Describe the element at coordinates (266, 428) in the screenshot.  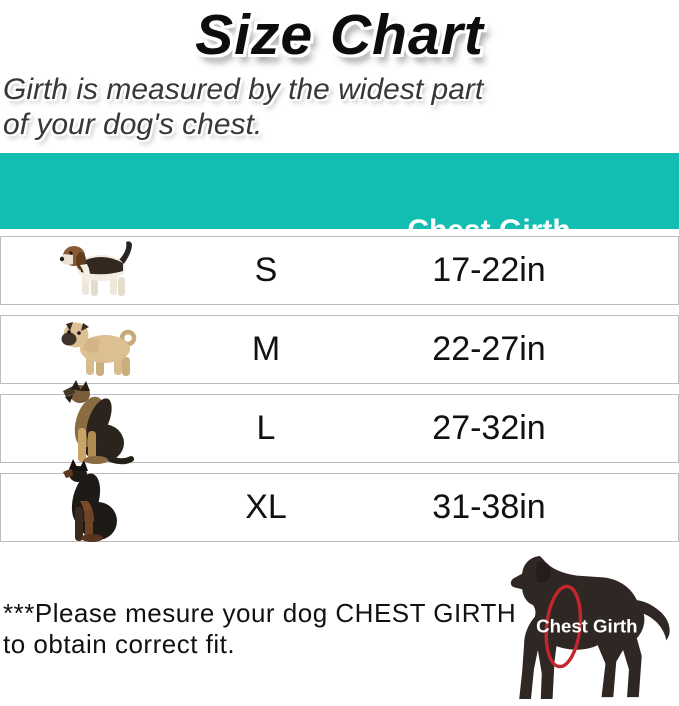
I see `size-value: L` at that location.